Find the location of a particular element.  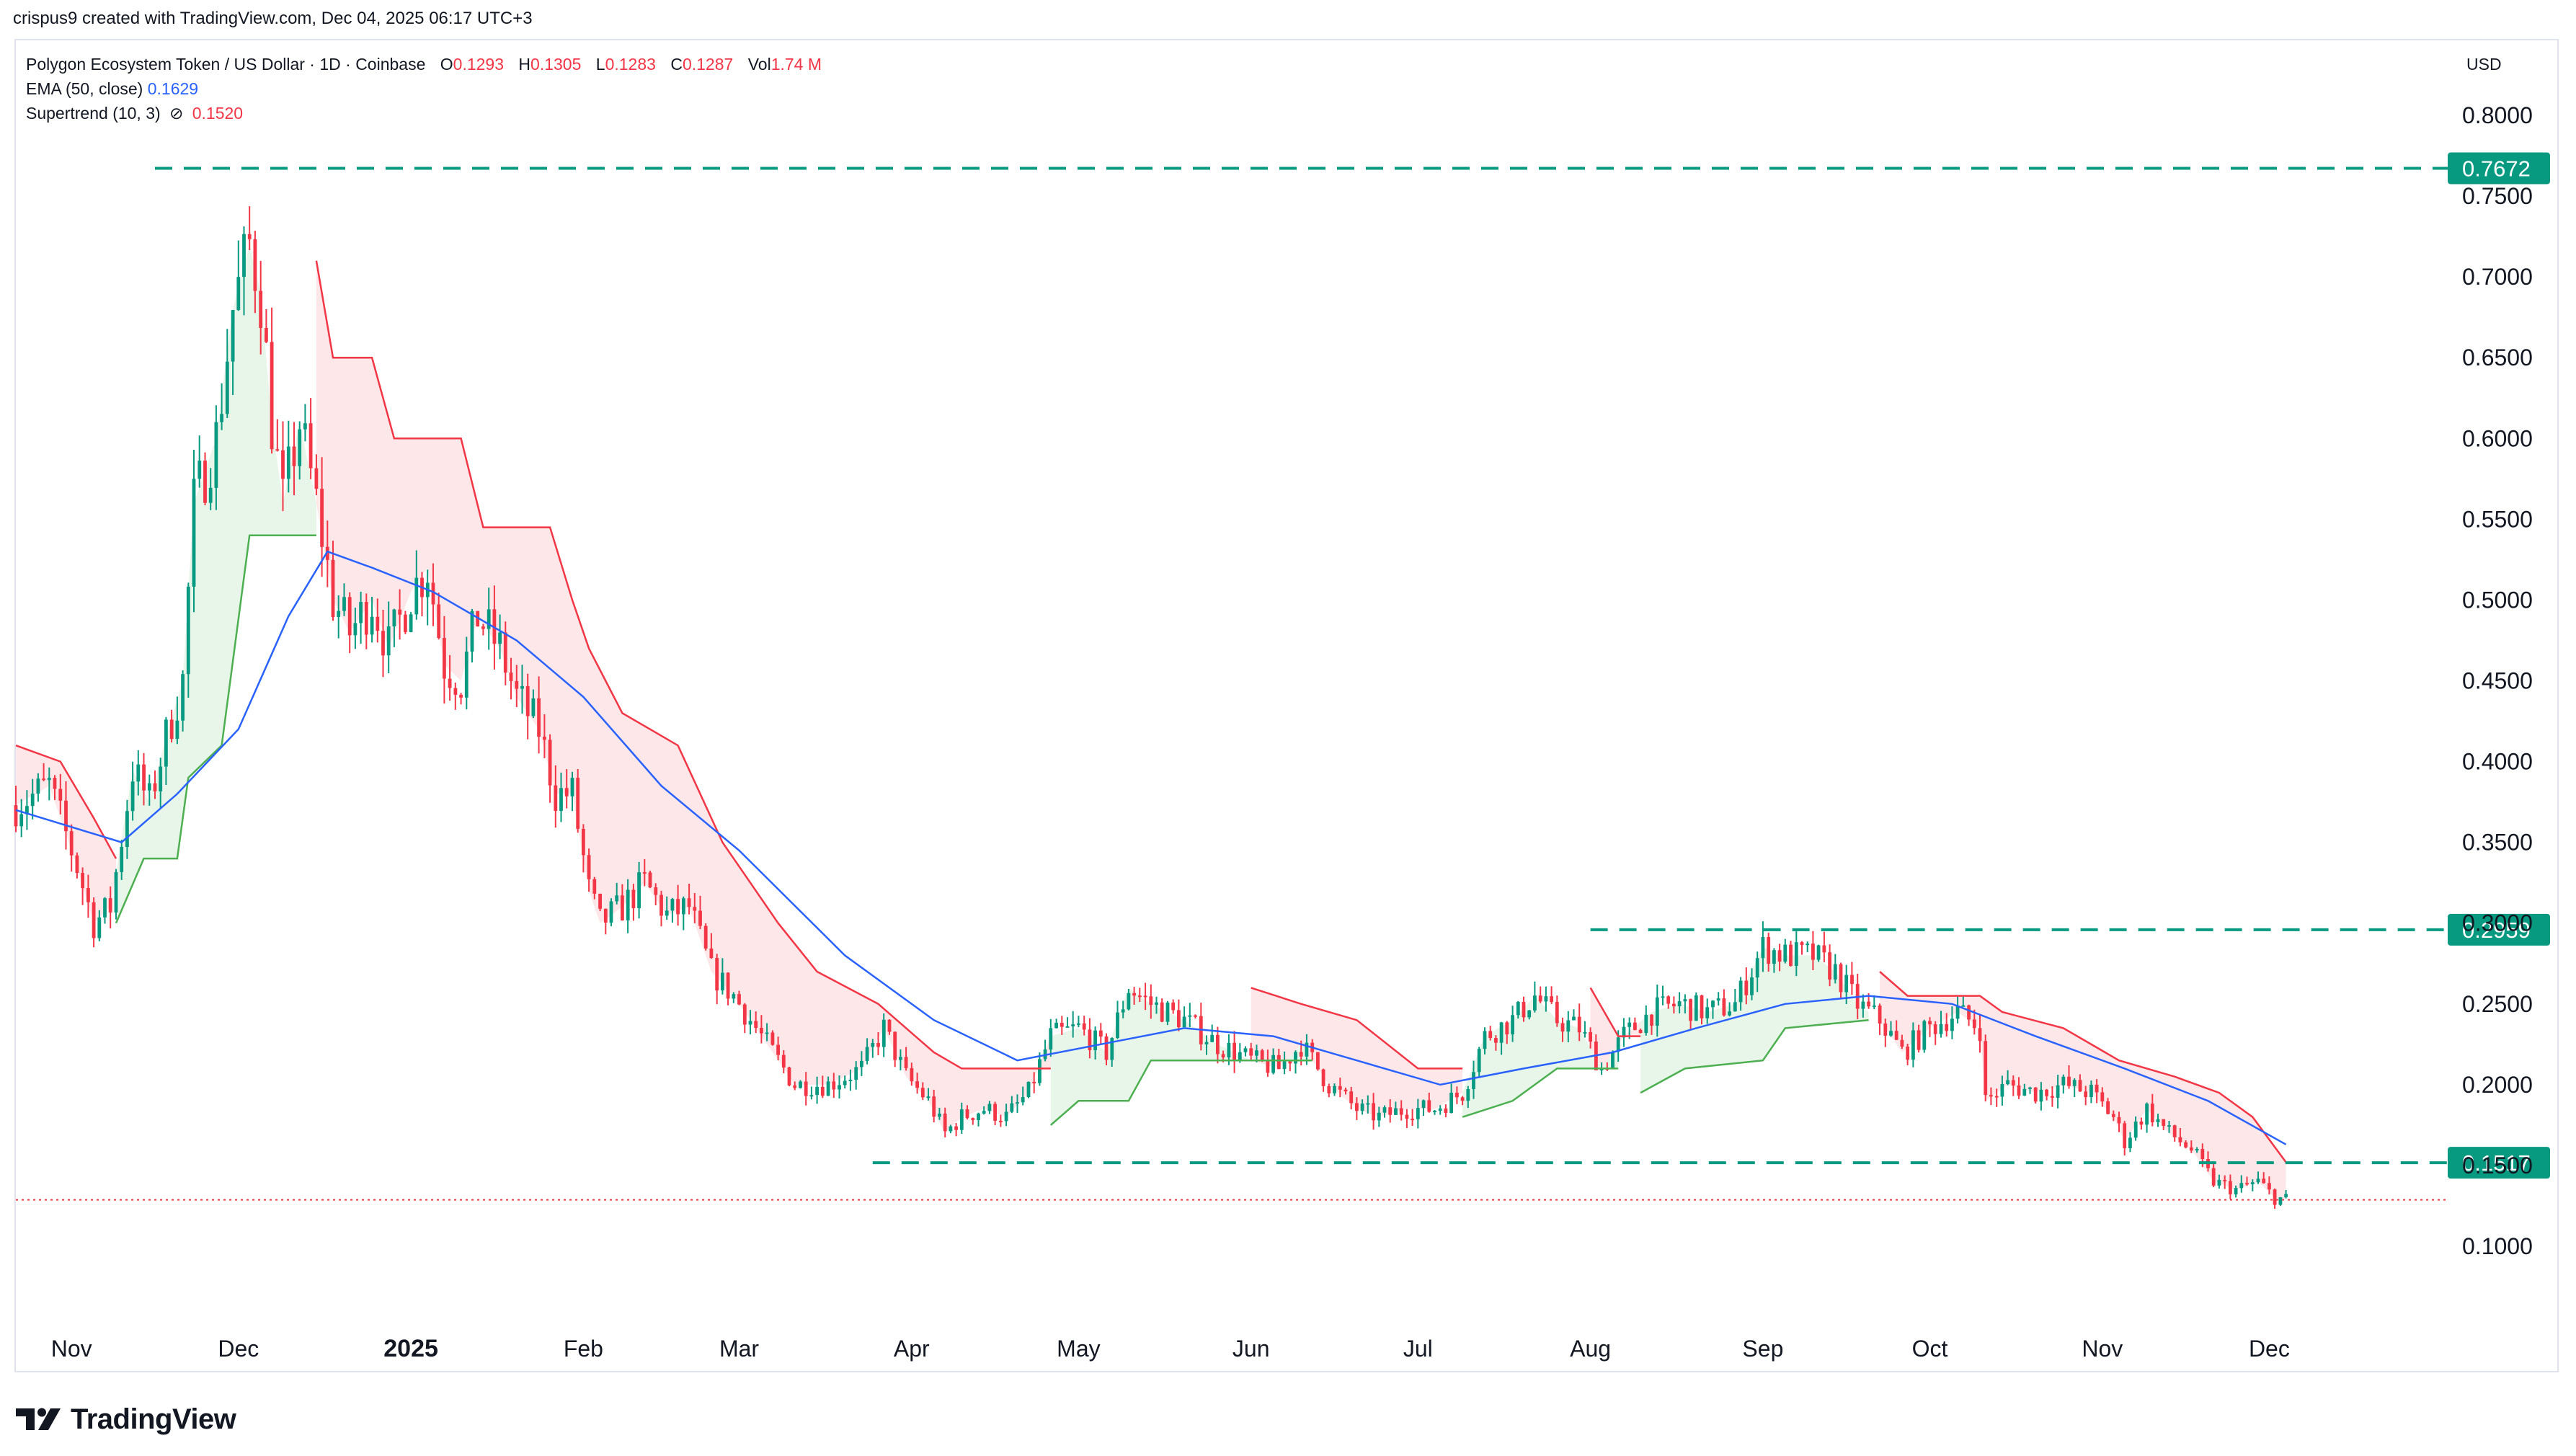

supertrend-label: Supertrend (10, 3) is located at coordinates (94, 113).